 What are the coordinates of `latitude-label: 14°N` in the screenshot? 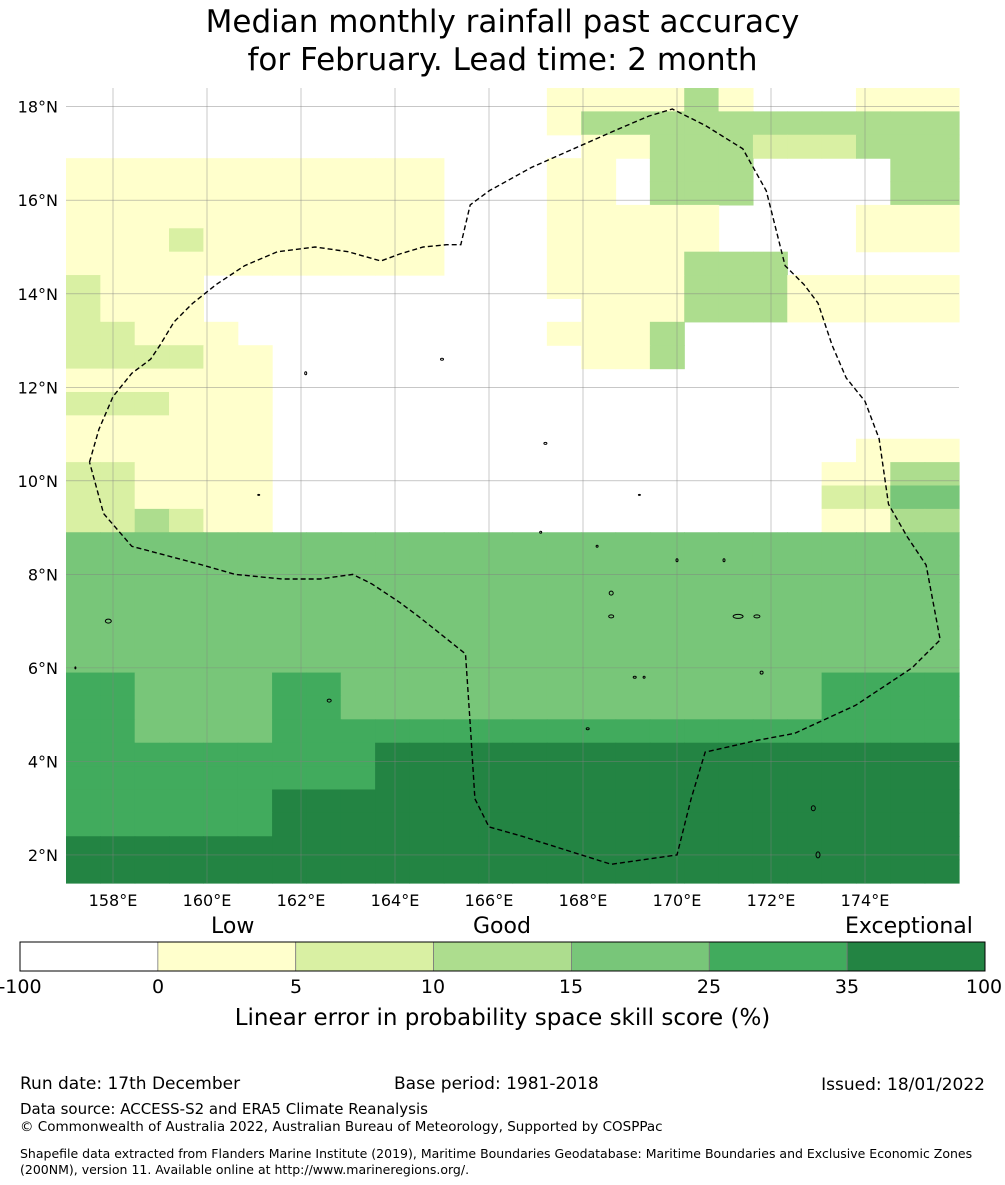 It's located at (38, 294).